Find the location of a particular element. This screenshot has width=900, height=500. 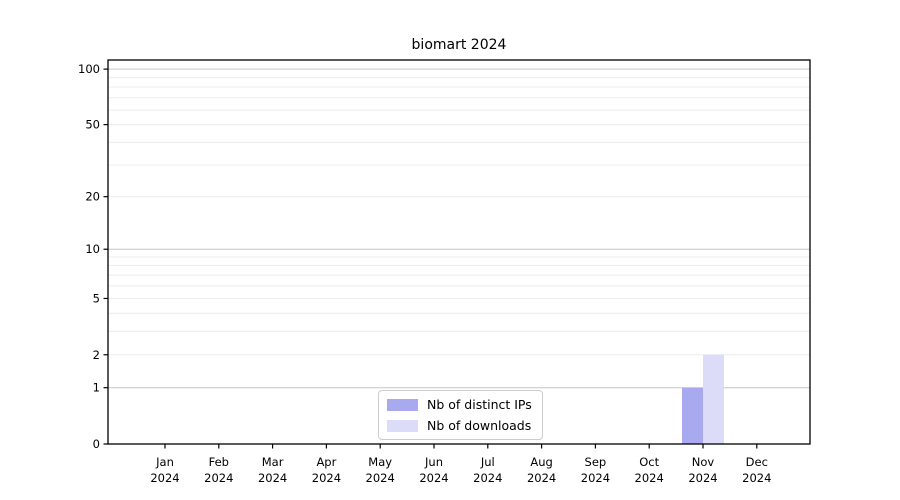

bar-nb-of-distinct-ips is located at coordinates (692, 415).